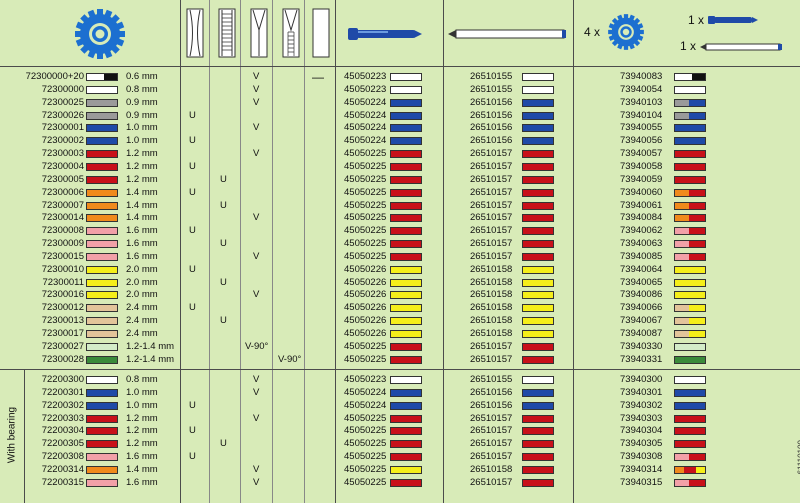  Describe the element at coordinates (62, 205) in the screenshot. I see `part-number: 72300007` at that location.